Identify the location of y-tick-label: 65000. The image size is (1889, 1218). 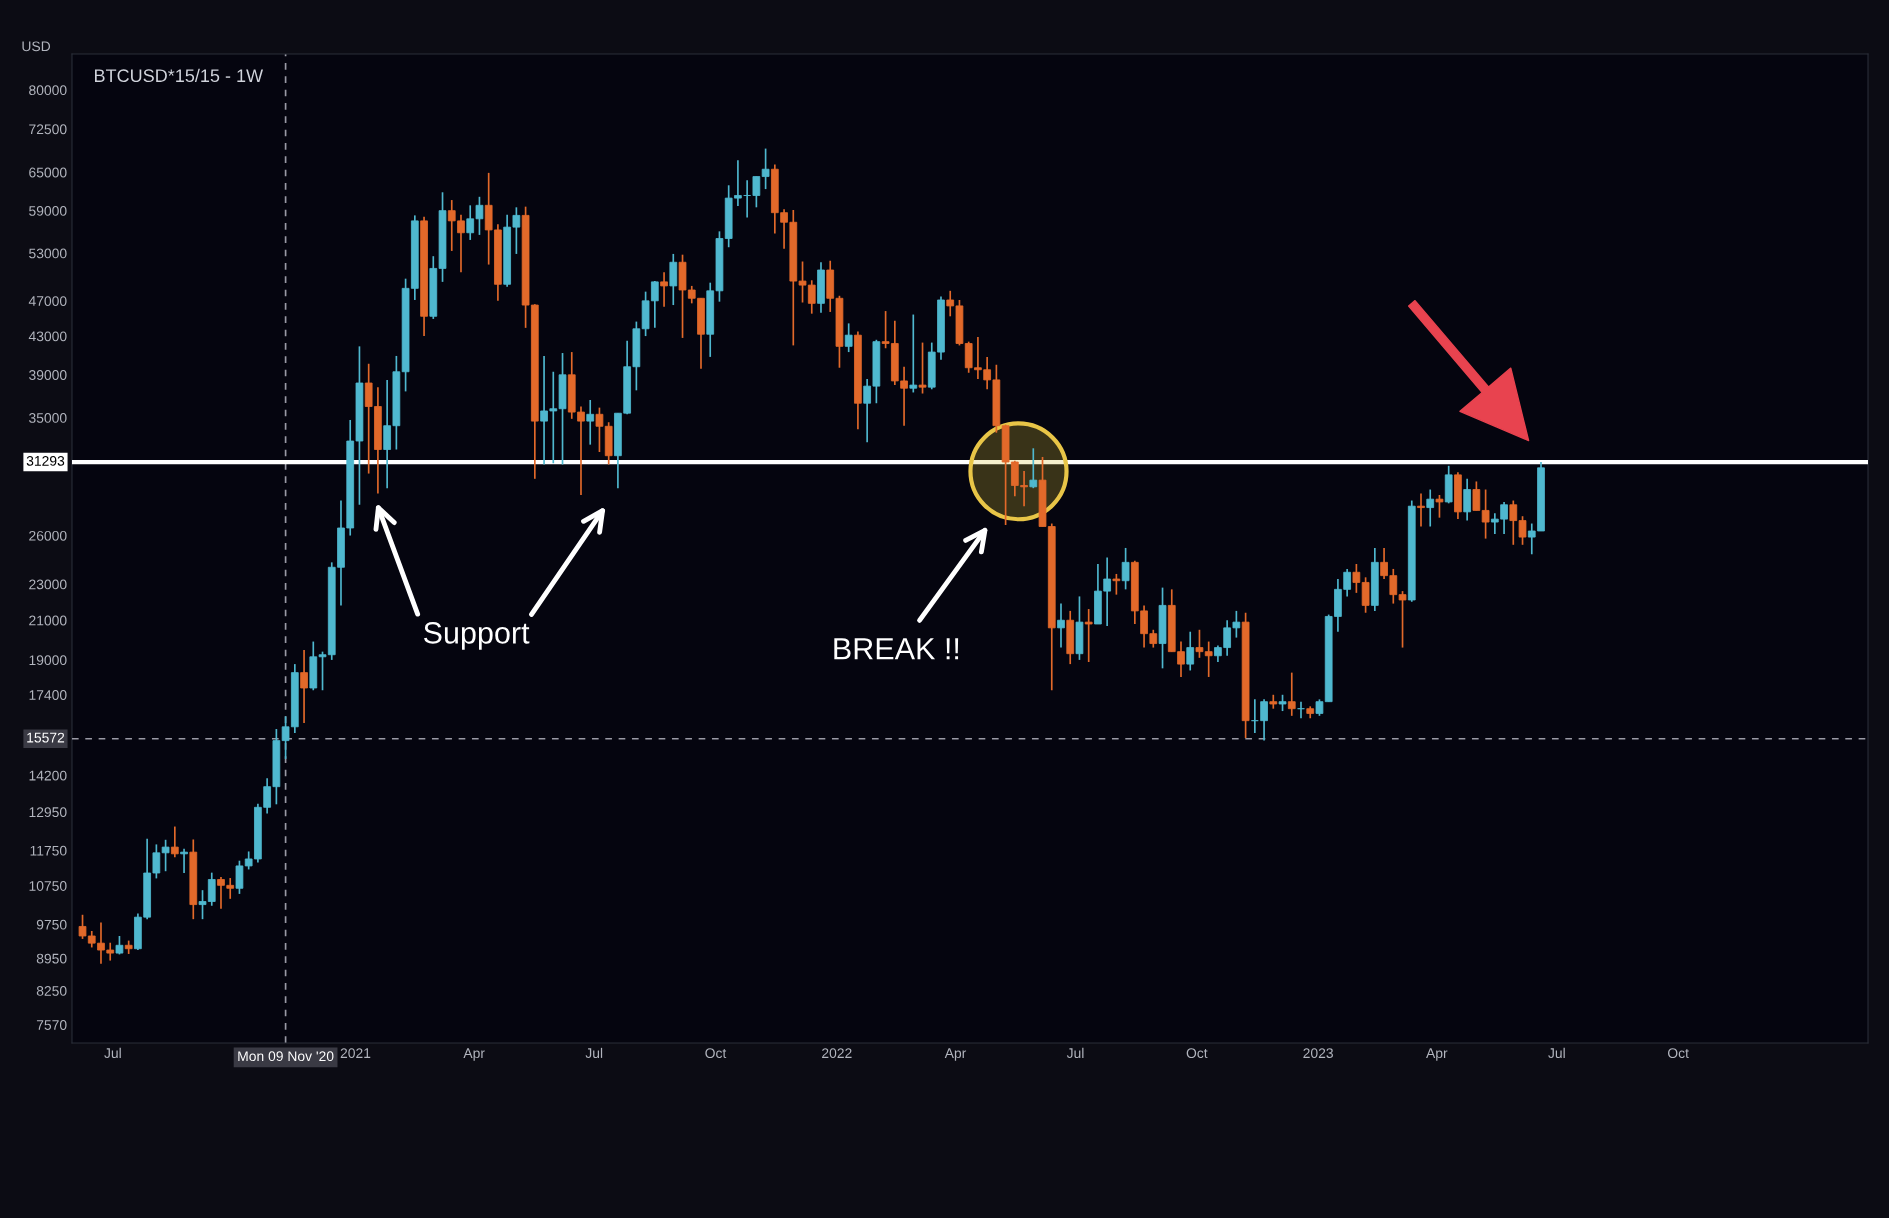
(48, 172).